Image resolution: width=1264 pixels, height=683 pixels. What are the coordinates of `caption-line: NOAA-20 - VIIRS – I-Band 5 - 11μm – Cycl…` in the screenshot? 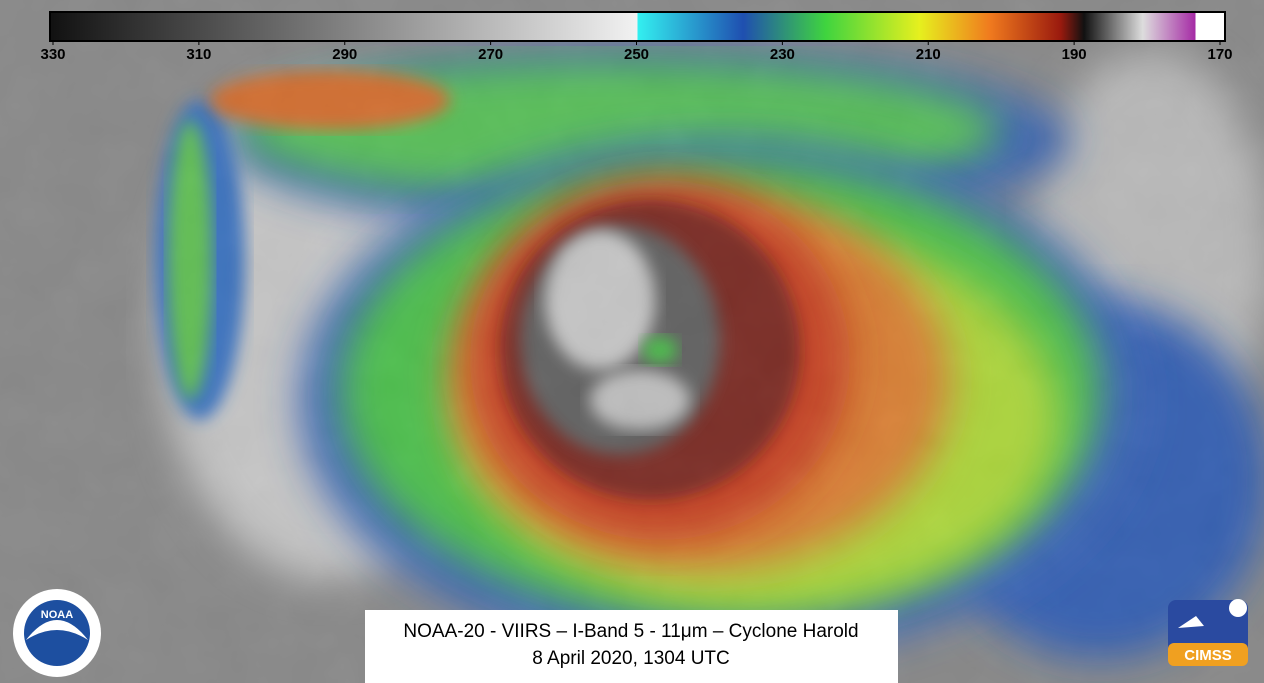 It's located at (630, 631).